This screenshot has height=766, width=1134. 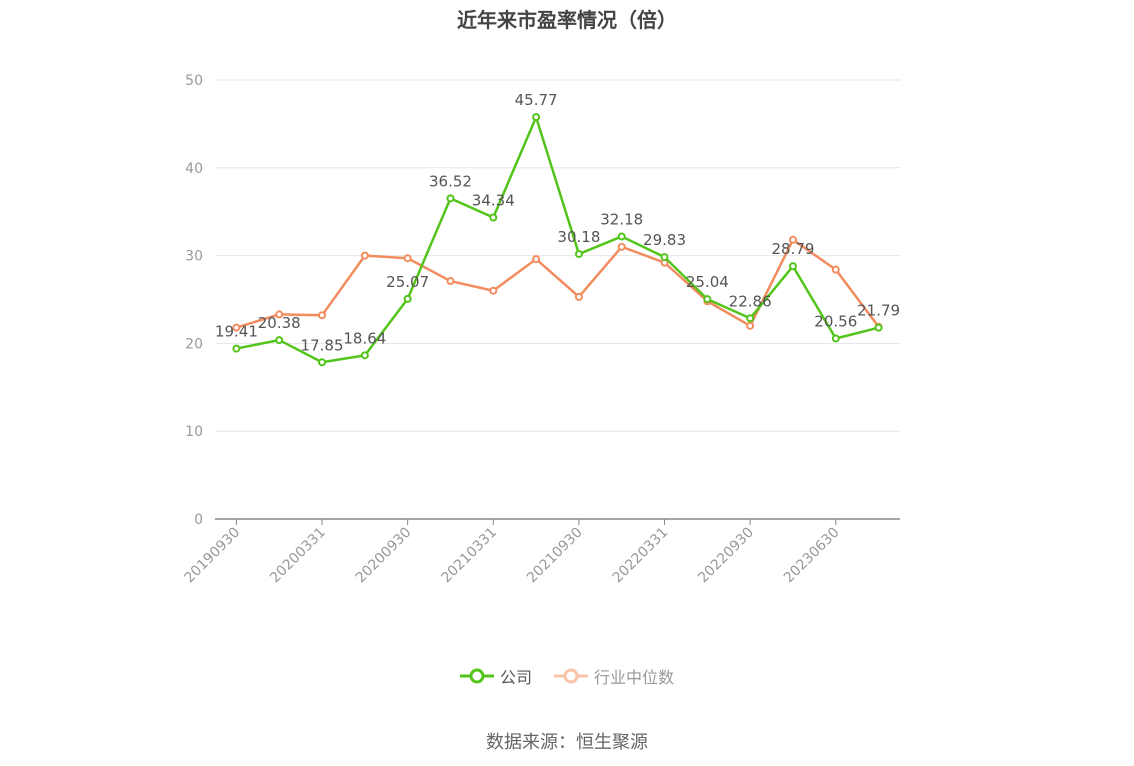 I want to click on data-label-15: 21.79, so click(x=878, y=311).